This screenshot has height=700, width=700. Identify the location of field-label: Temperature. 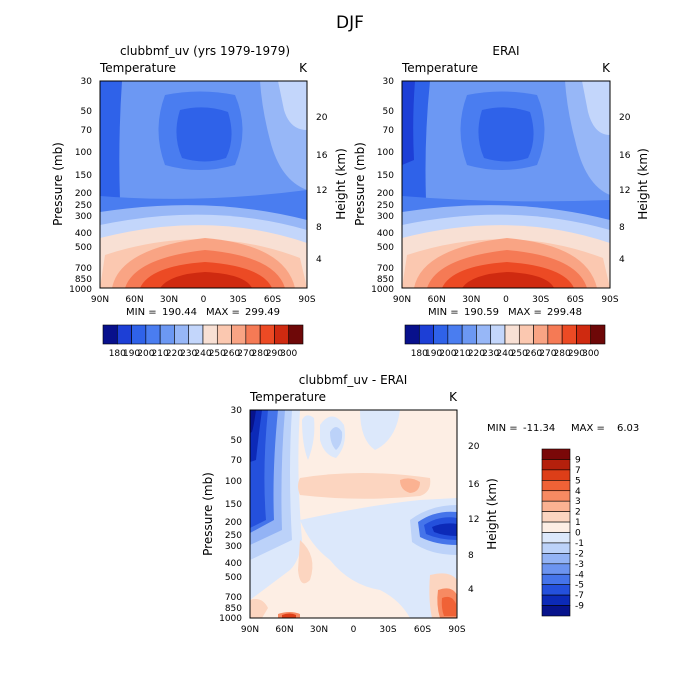
(439, 68).